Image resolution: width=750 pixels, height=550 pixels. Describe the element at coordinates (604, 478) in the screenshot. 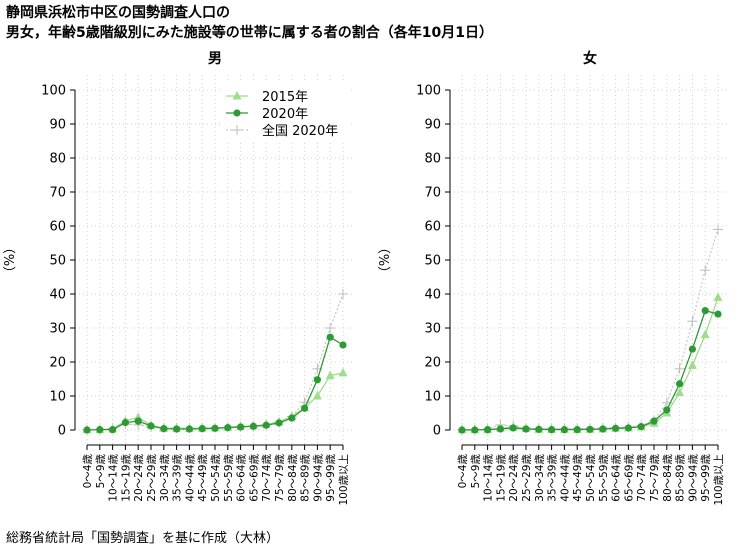

I see `x-tick-label: 55～59歳` at that location.